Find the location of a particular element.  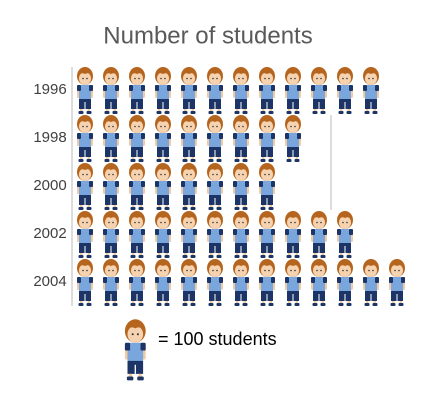

chart-title: Number of students is located at coordinates (207, 35).